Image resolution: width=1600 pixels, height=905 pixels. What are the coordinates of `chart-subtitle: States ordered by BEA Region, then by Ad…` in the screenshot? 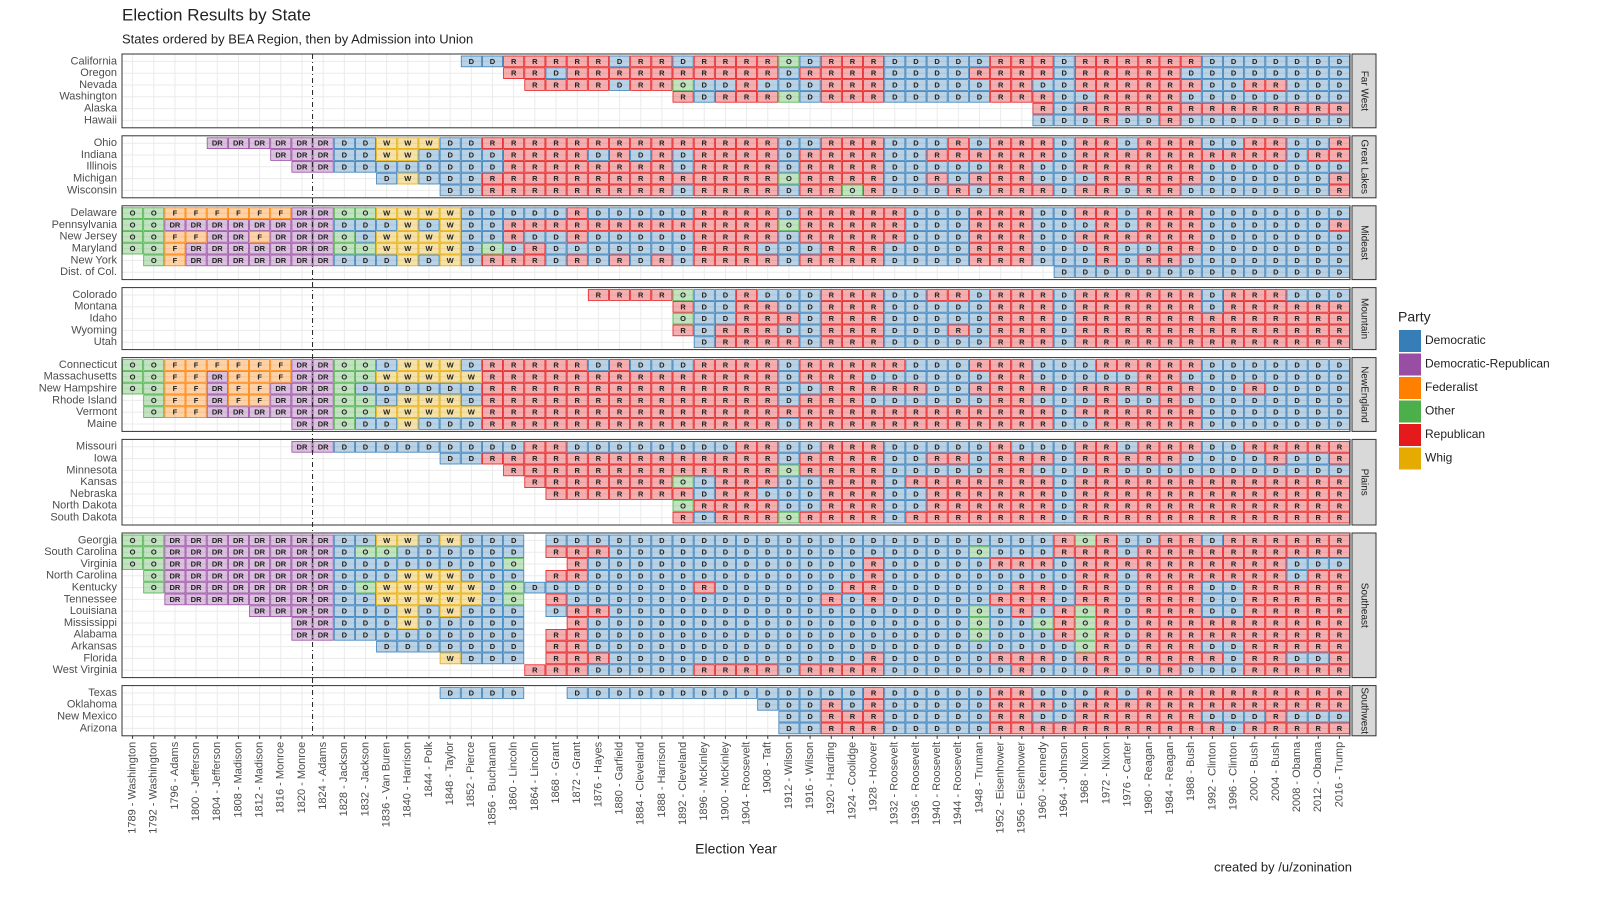 It's located at (297, 38).